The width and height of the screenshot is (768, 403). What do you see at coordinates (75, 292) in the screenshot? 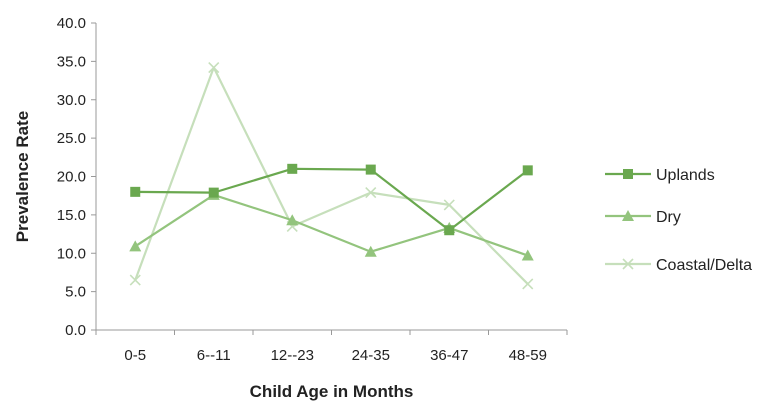
I see `y-tick-label: 5.0` at bounding box center [75, 292].